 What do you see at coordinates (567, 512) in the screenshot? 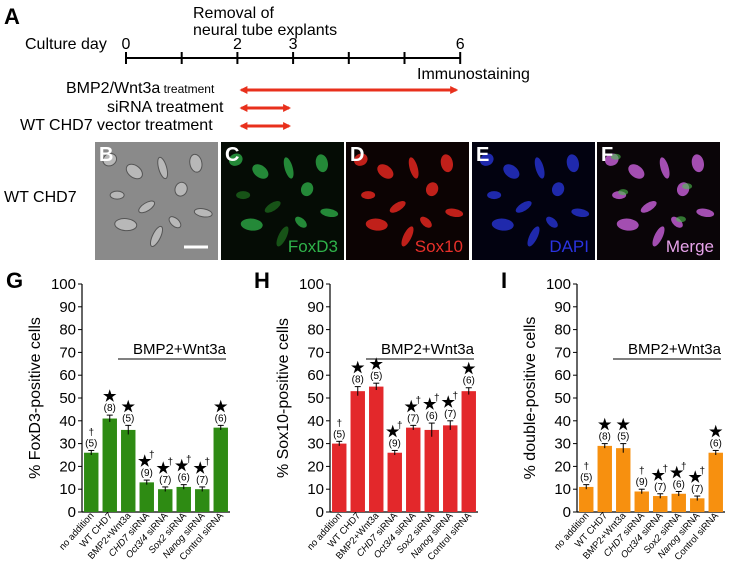
I see `y-tick-label: 0` at bounding box center [567, 512].